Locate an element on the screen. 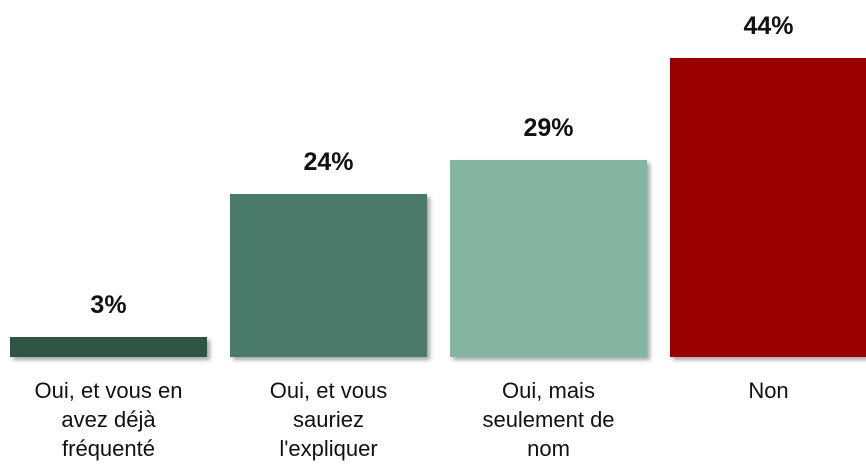 The height and width of the screenshot is (468, 866). category-label-box: Oui, et vous en avez déjà fréquenté is located at coordinates (108, 419).